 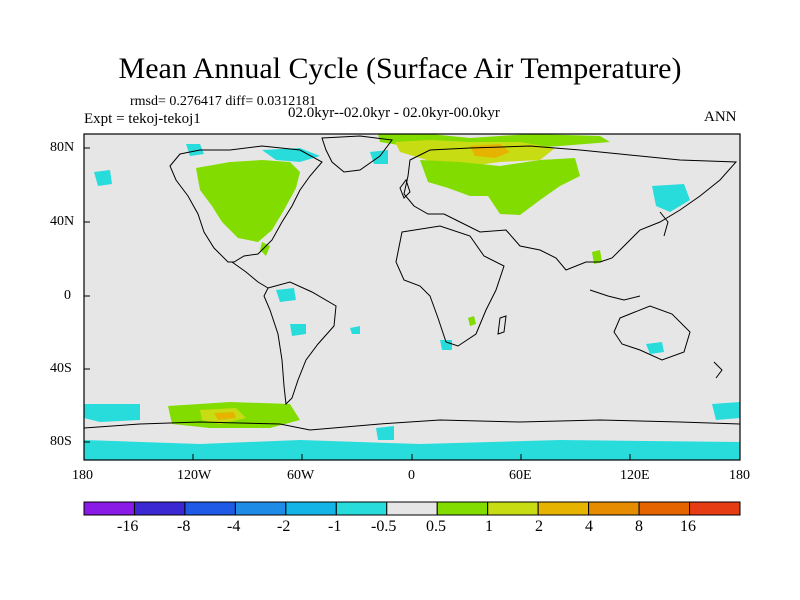 I want to click on lon-label-120e: 120E, so click(x=635, y=475).